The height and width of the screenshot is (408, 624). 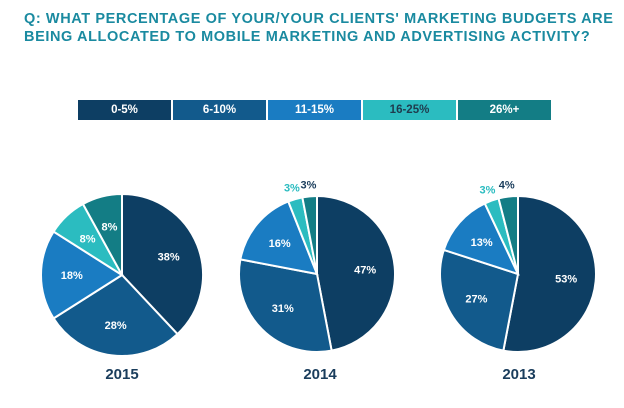 What do you see at coordinates (549, 273) in the screenshot?
I see `pie-2013-slice-0-5%` at bounding box center [549, 273].